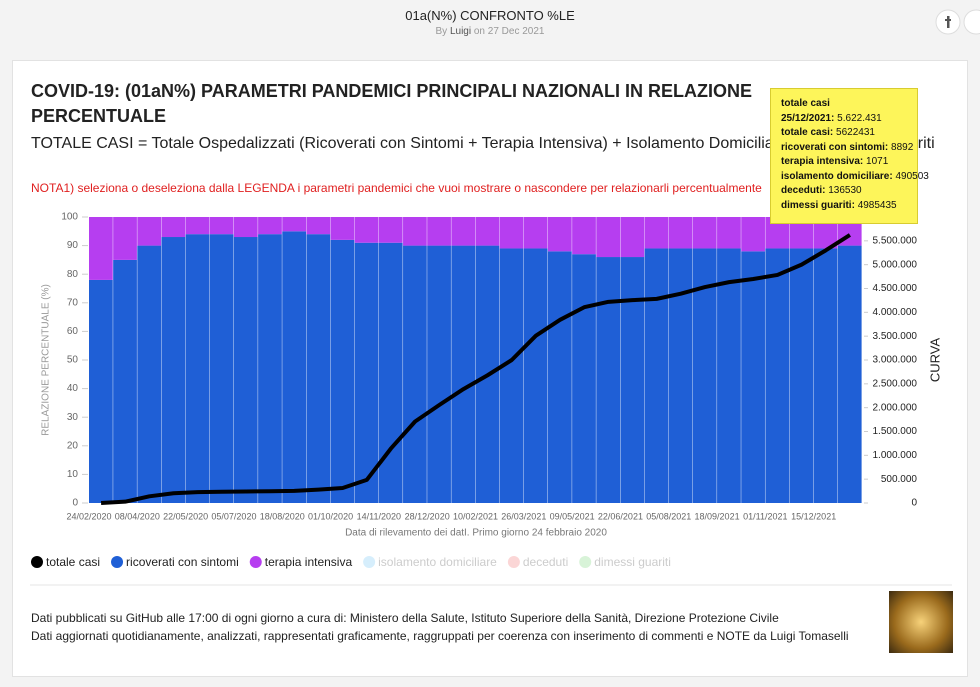 Image resolution: width=980 pixels, height=687 pixels. Describe the element at coordinates (849, 191) in the screenshot. I see `tooltip-row: deceduti: 136530` at that location.